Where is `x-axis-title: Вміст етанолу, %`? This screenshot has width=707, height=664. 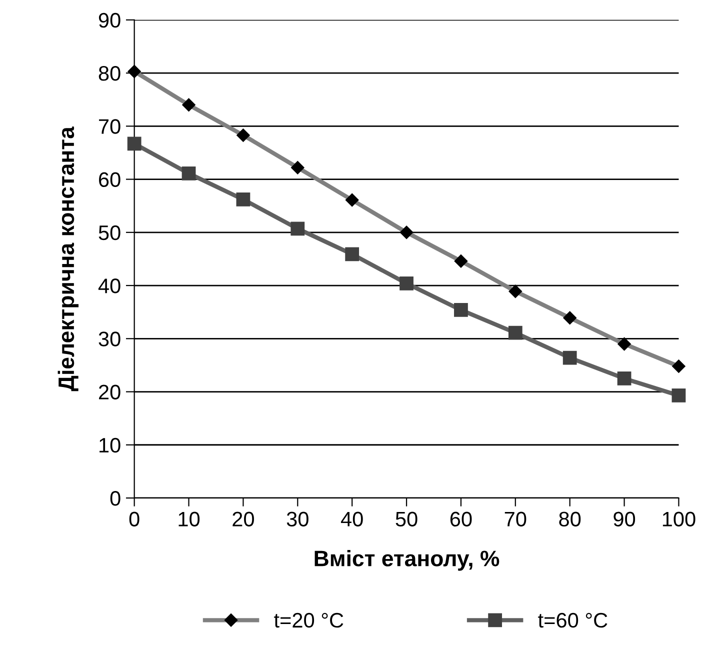 x-axis-title: Вміст етанолу, % is located at coordinates (407, 560).